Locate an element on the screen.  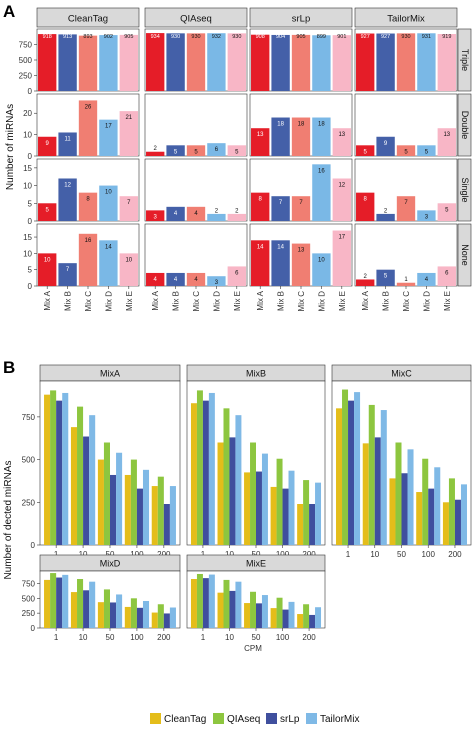
bar-srlp-single-mix-b is located at coordinates (280, 208).